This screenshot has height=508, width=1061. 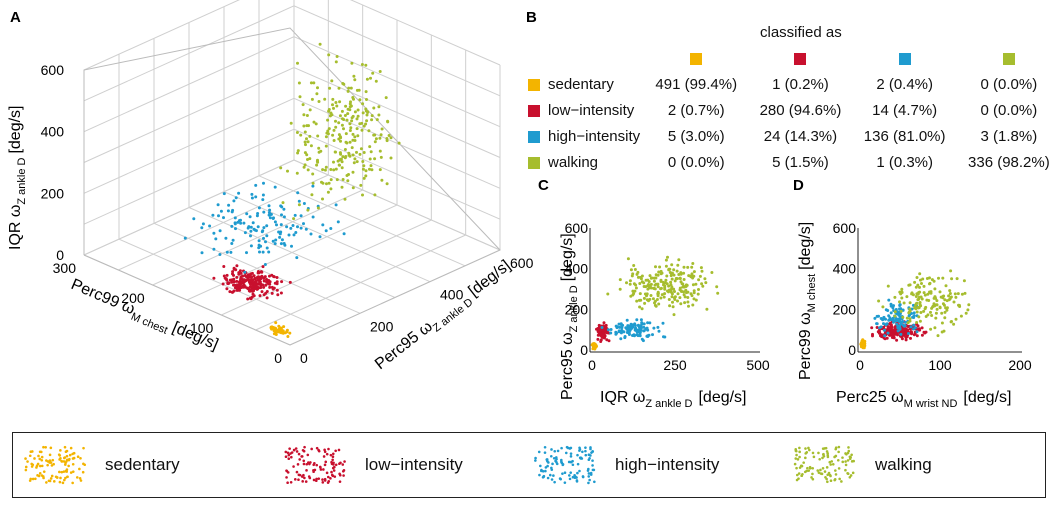 I want to click on table-color-row, so click(x=792, y=58).